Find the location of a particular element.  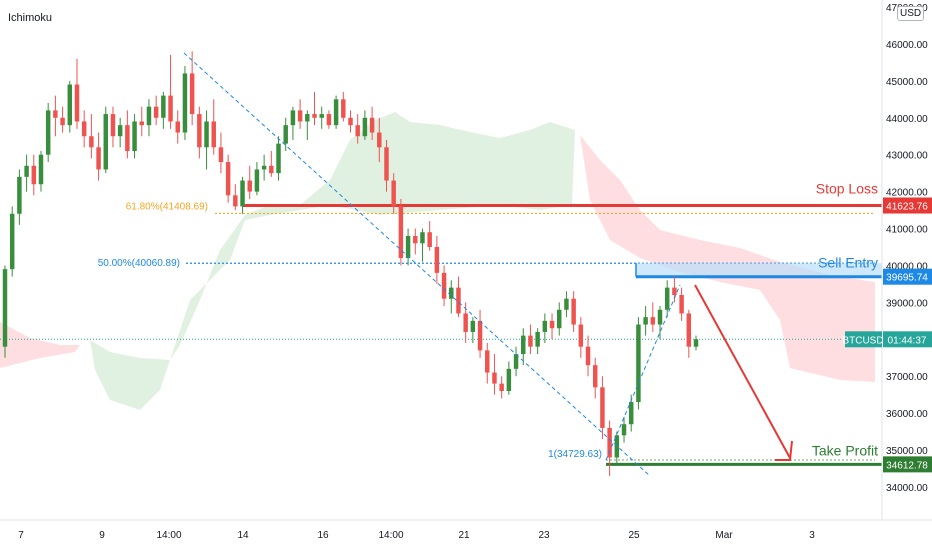

countdown-badge-bg is located at coordinates (907, 339).